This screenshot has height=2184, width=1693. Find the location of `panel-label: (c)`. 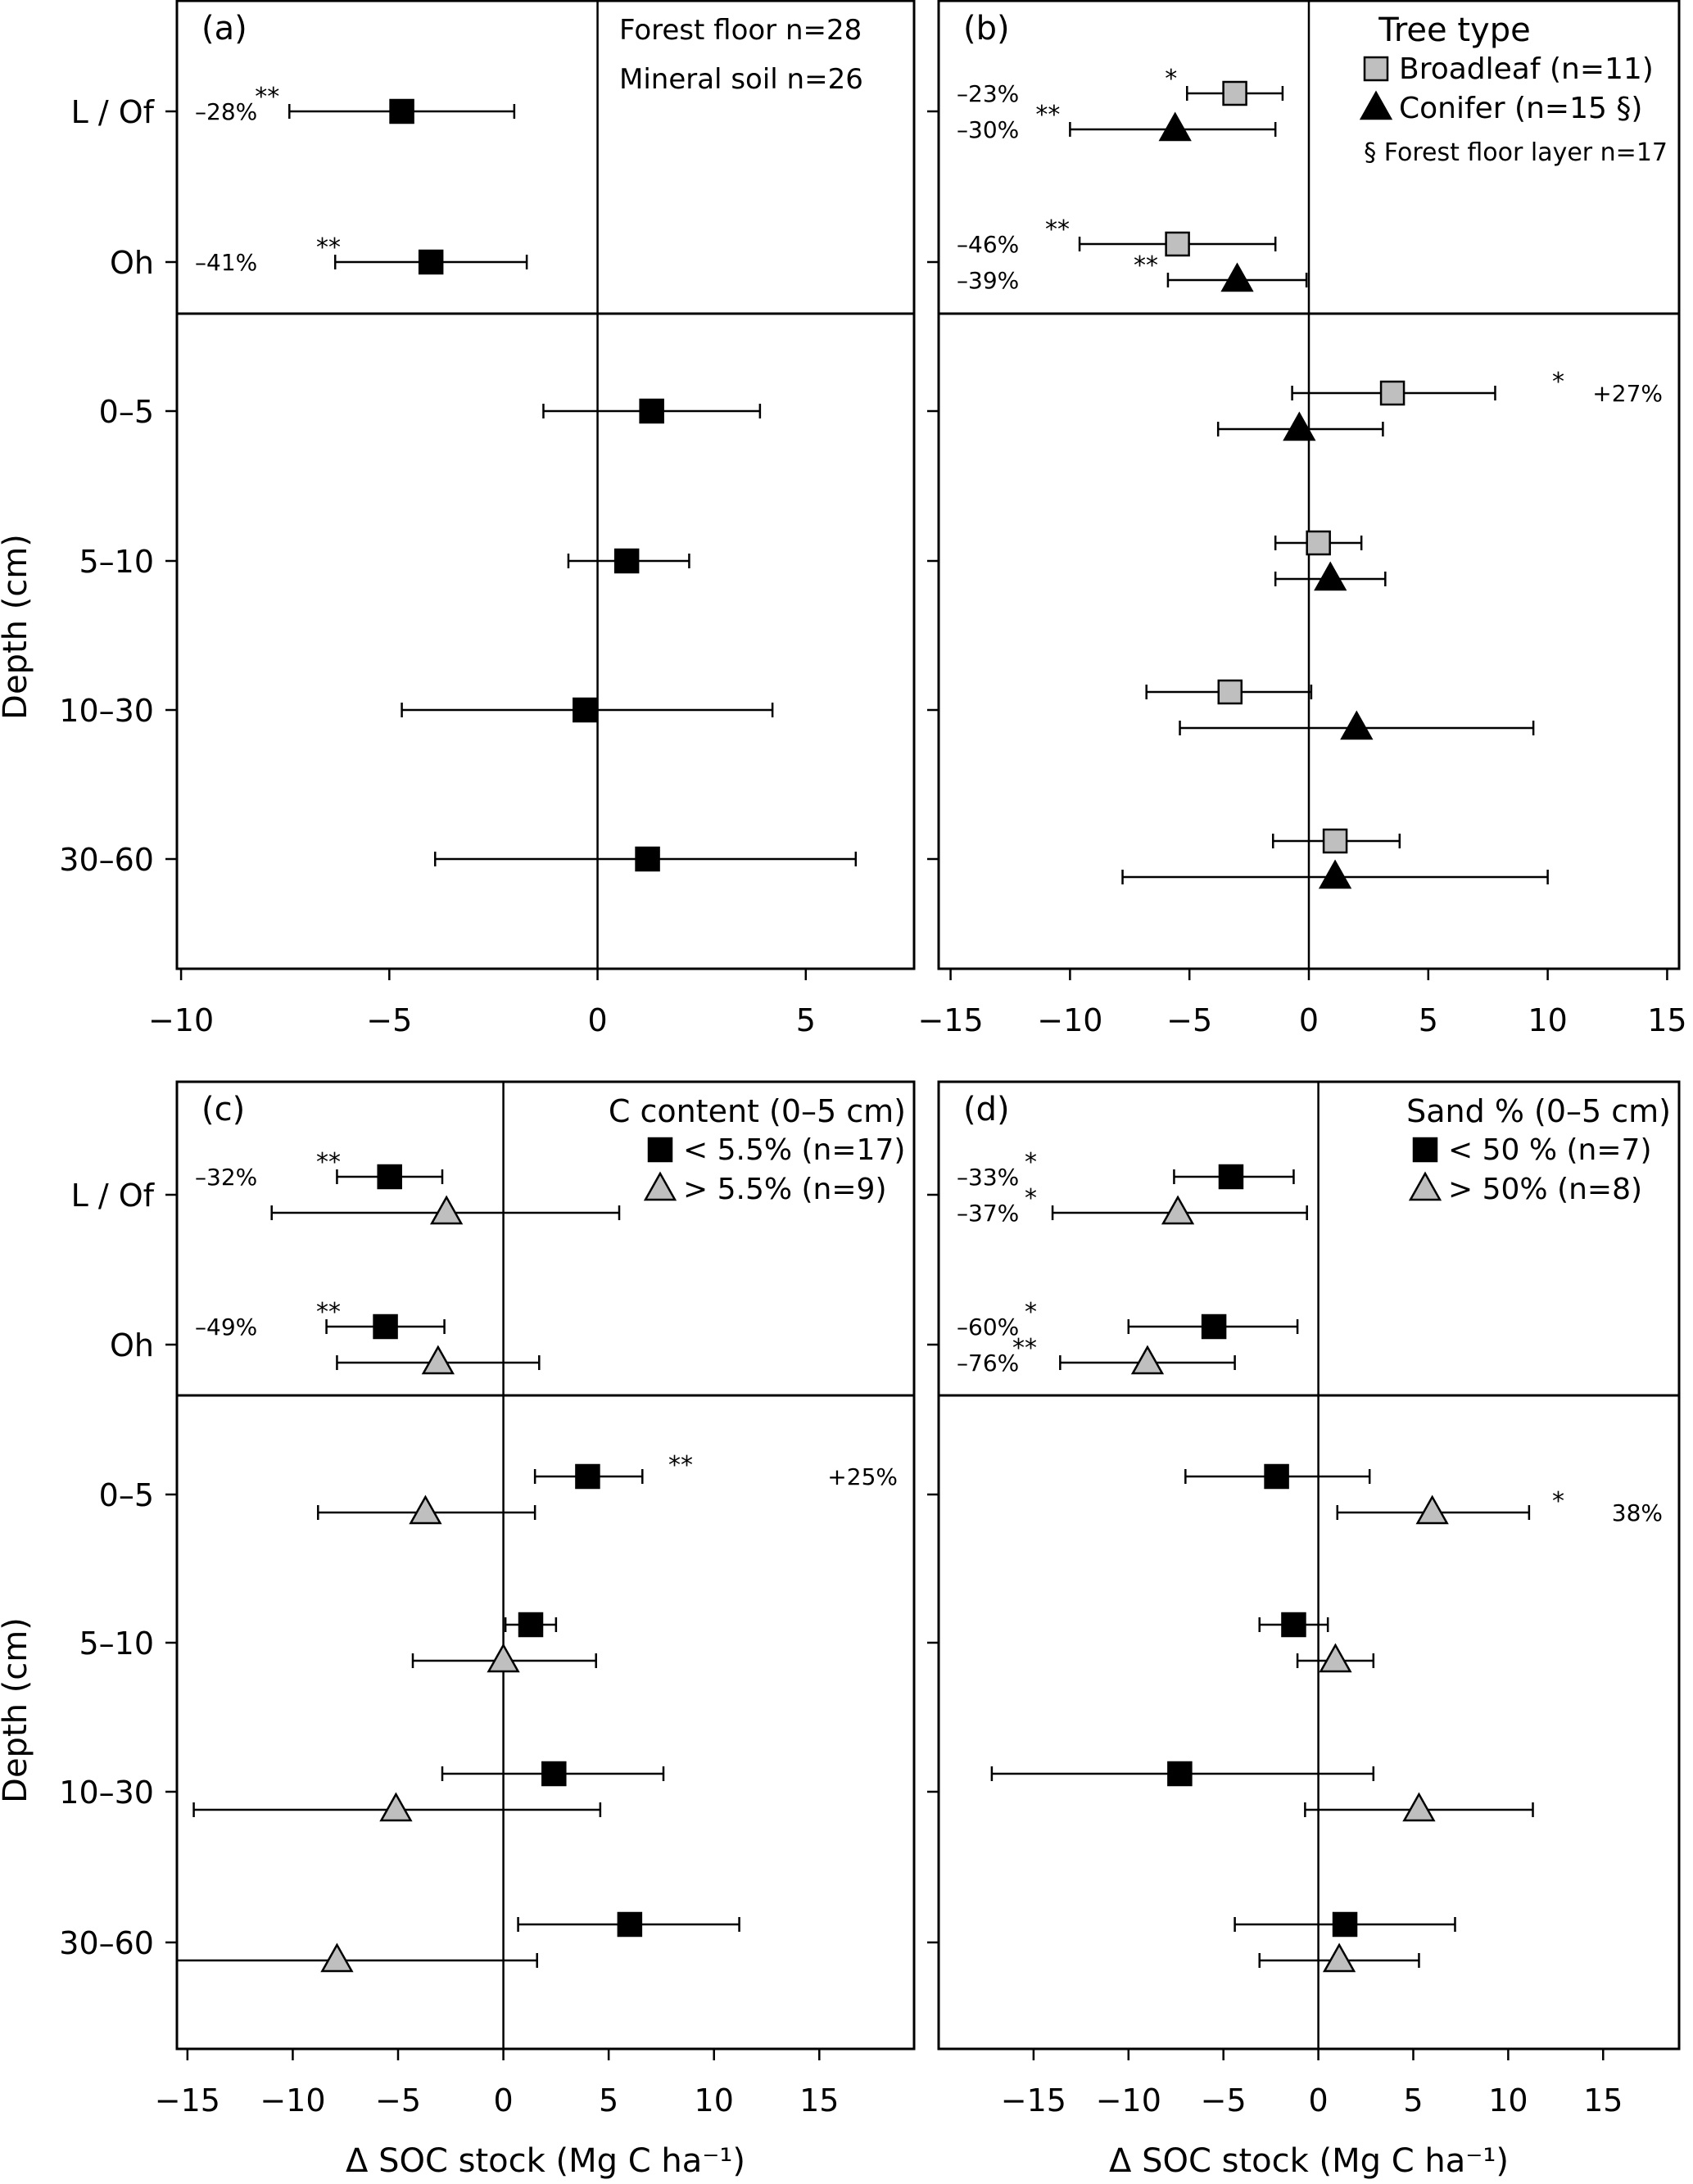

panel-label: (c) is located at coordinates (223, 1109).